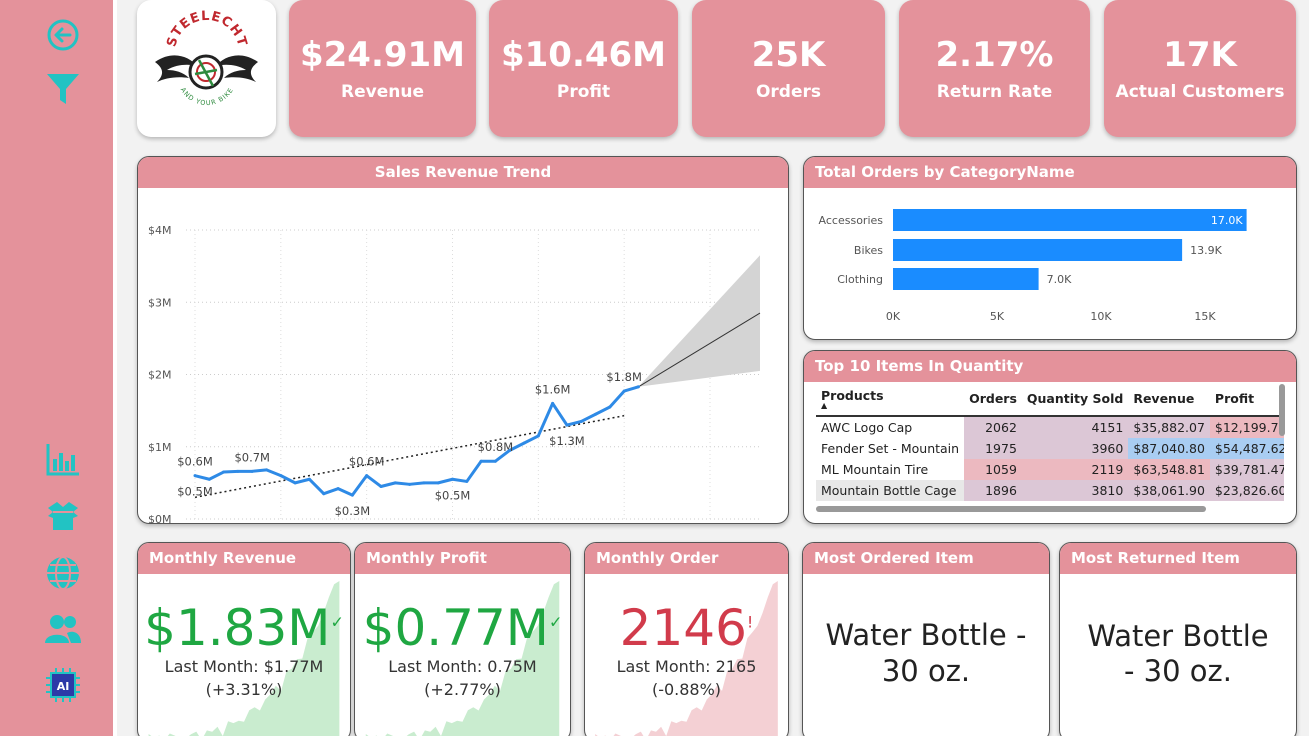 The height and width of the screenshot is (736, 1309). What do you see at coordinates (1169, 400) in the screenshot?
I see `col-revenue: Revenue` at bounding box center [1169, 400].